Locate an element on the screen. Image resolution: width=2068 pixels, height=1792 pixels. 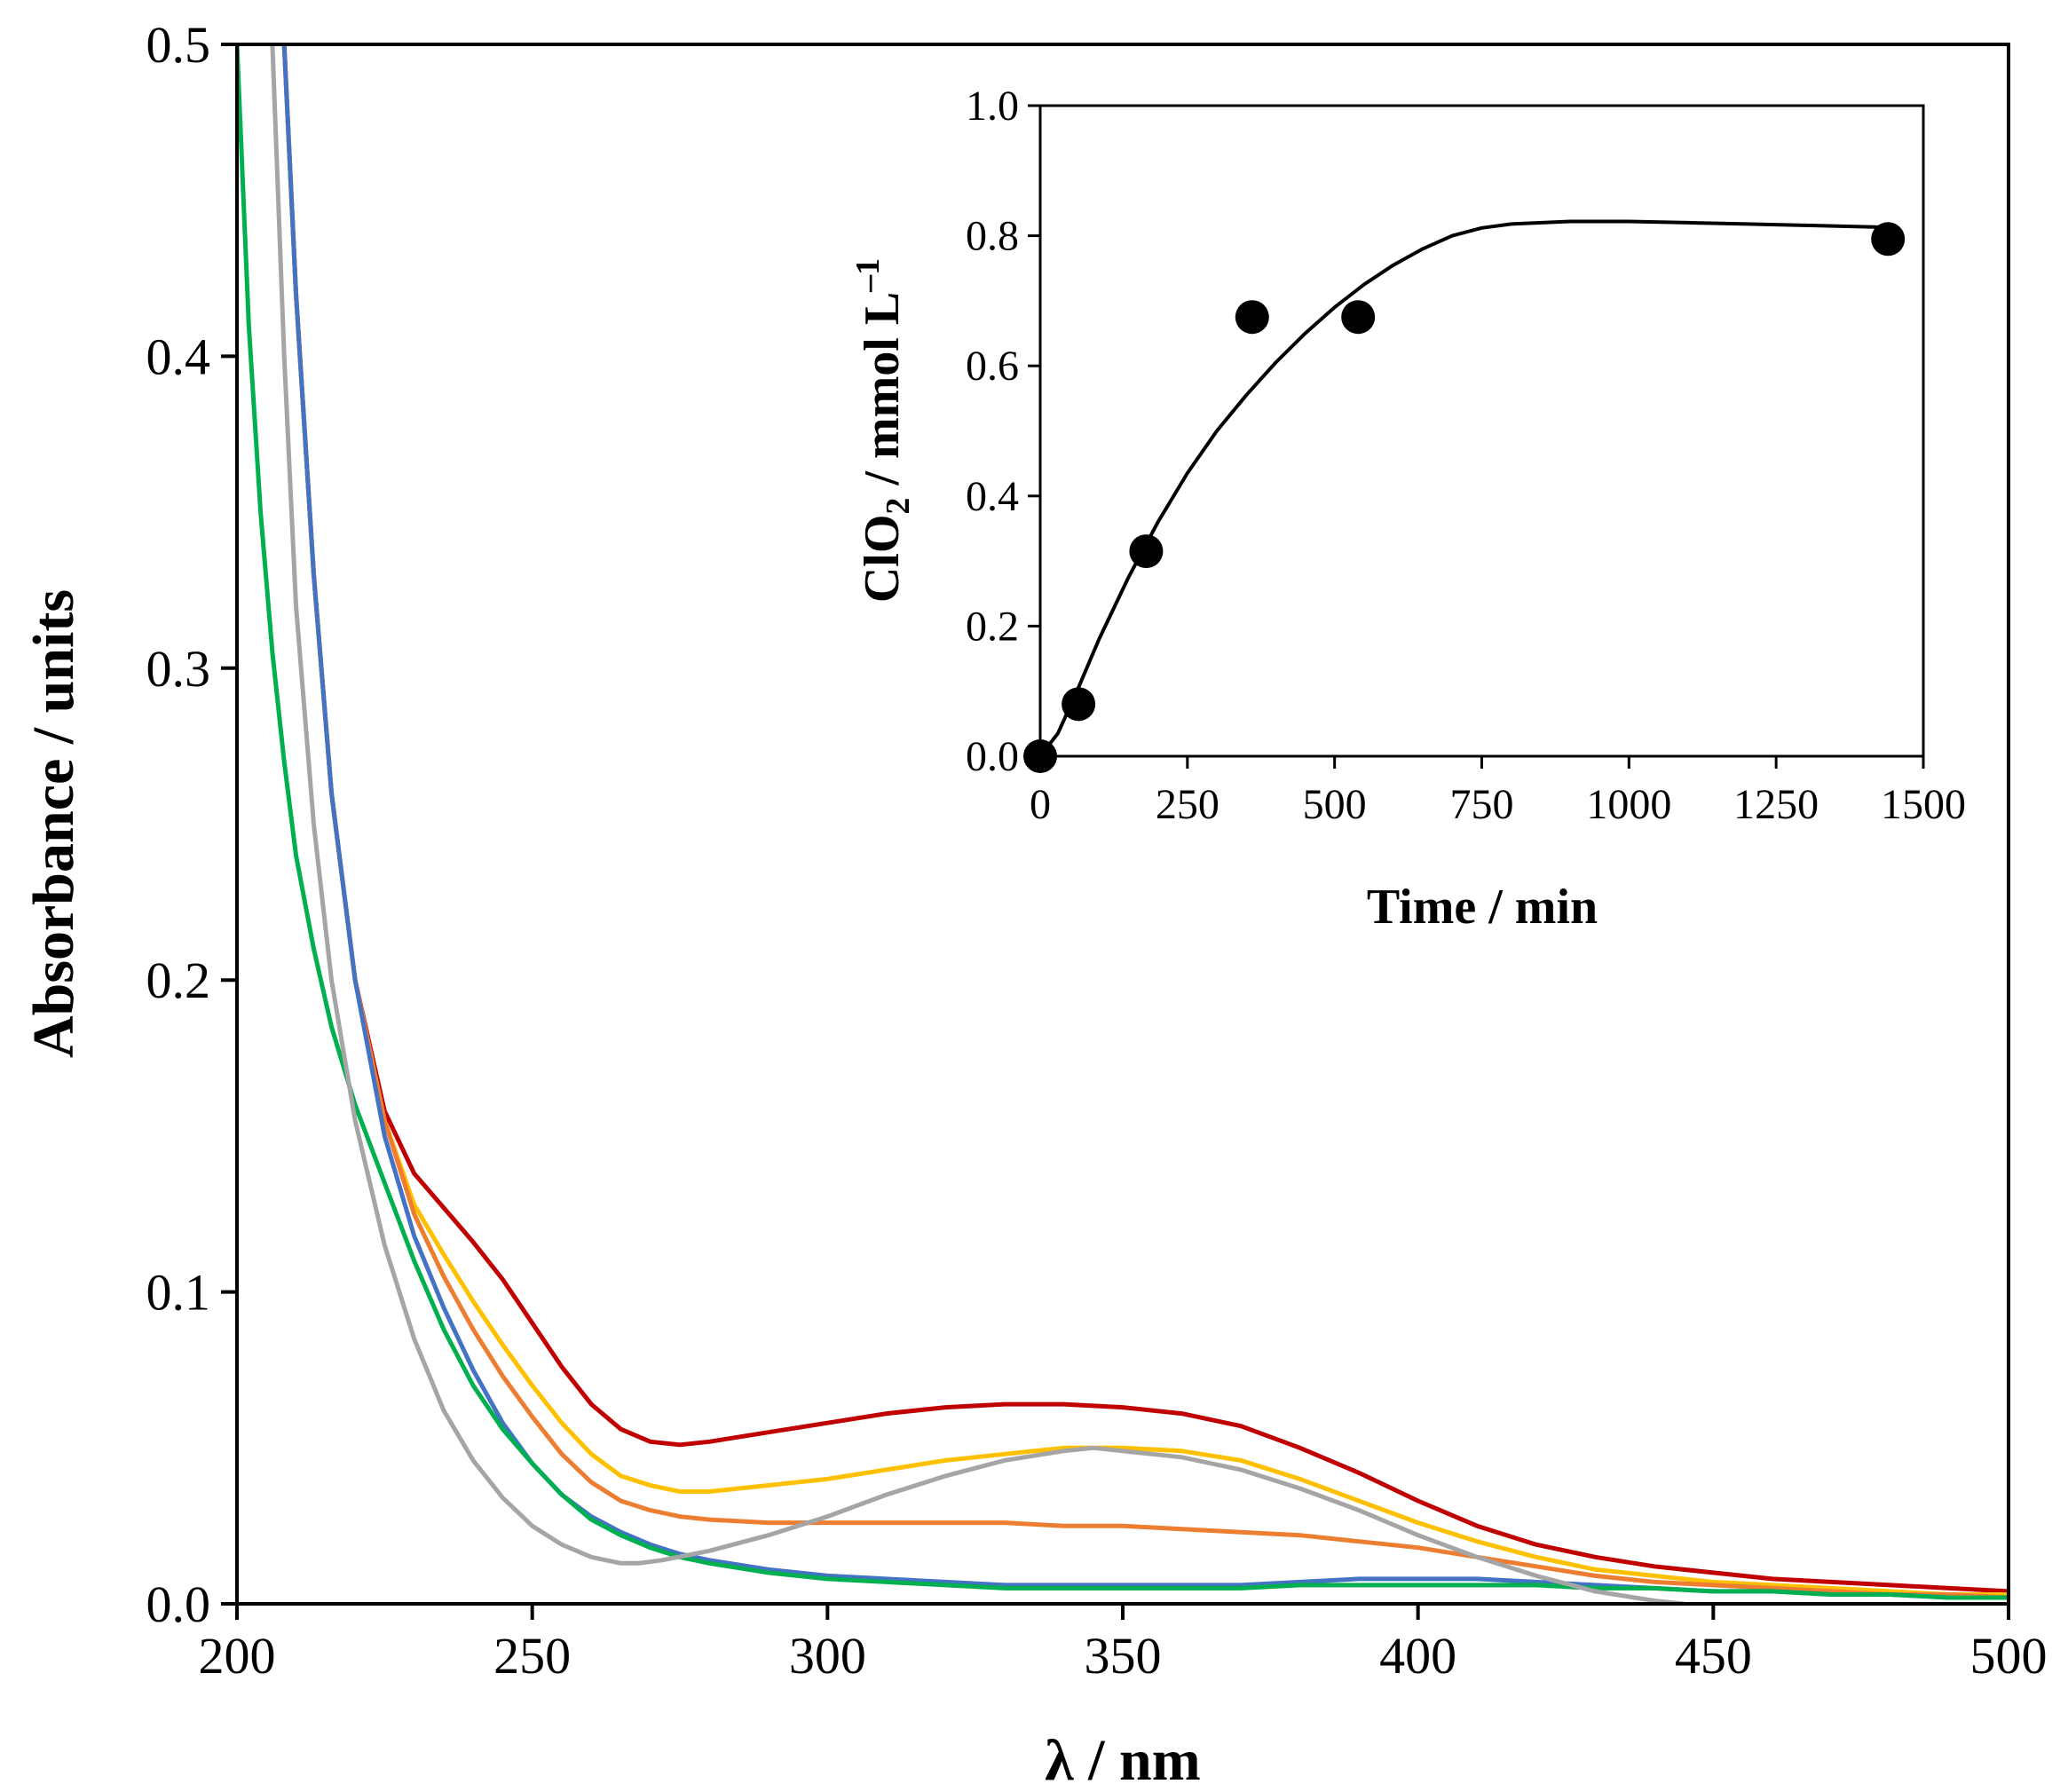
inset-y-tick-label: 1.0 is located at coordinates (993, 106).